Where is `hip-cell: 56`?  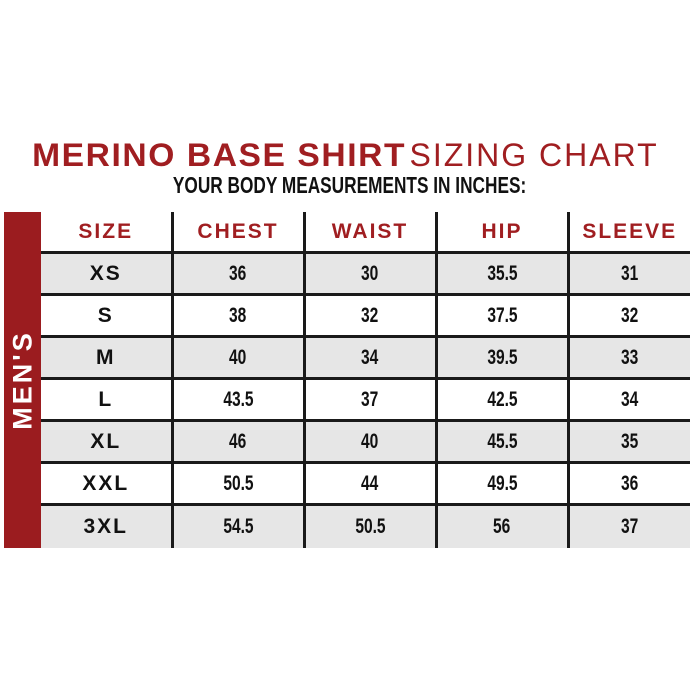
hip-cell: 56 is located at coordinates (503, 526).